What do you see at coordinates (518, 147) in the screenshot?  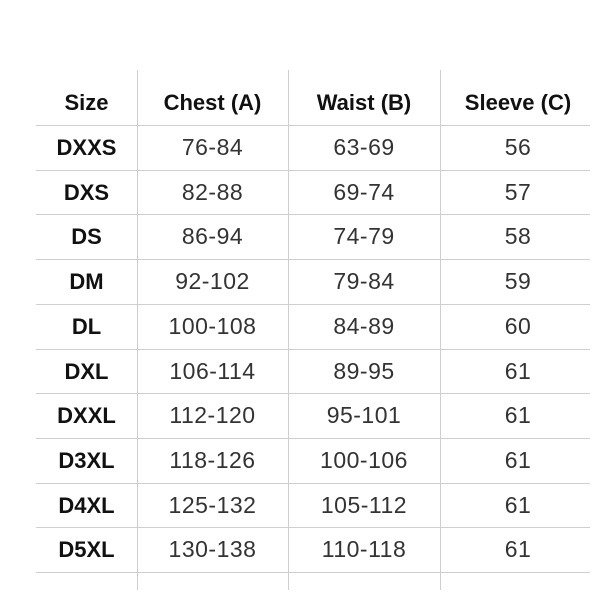 I see `sleeve-value: 56` at bounding box center [518, 147].